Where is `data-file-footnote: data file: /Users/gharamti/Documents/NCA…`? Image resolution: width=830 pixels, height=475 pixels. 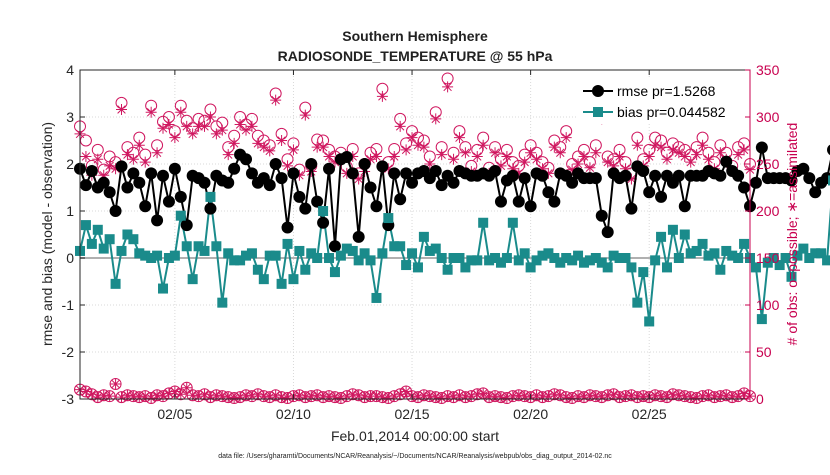 data-file-footnote: data file: /Users/gharamti/Documents/NCA… is located at coordinates (415, 456).